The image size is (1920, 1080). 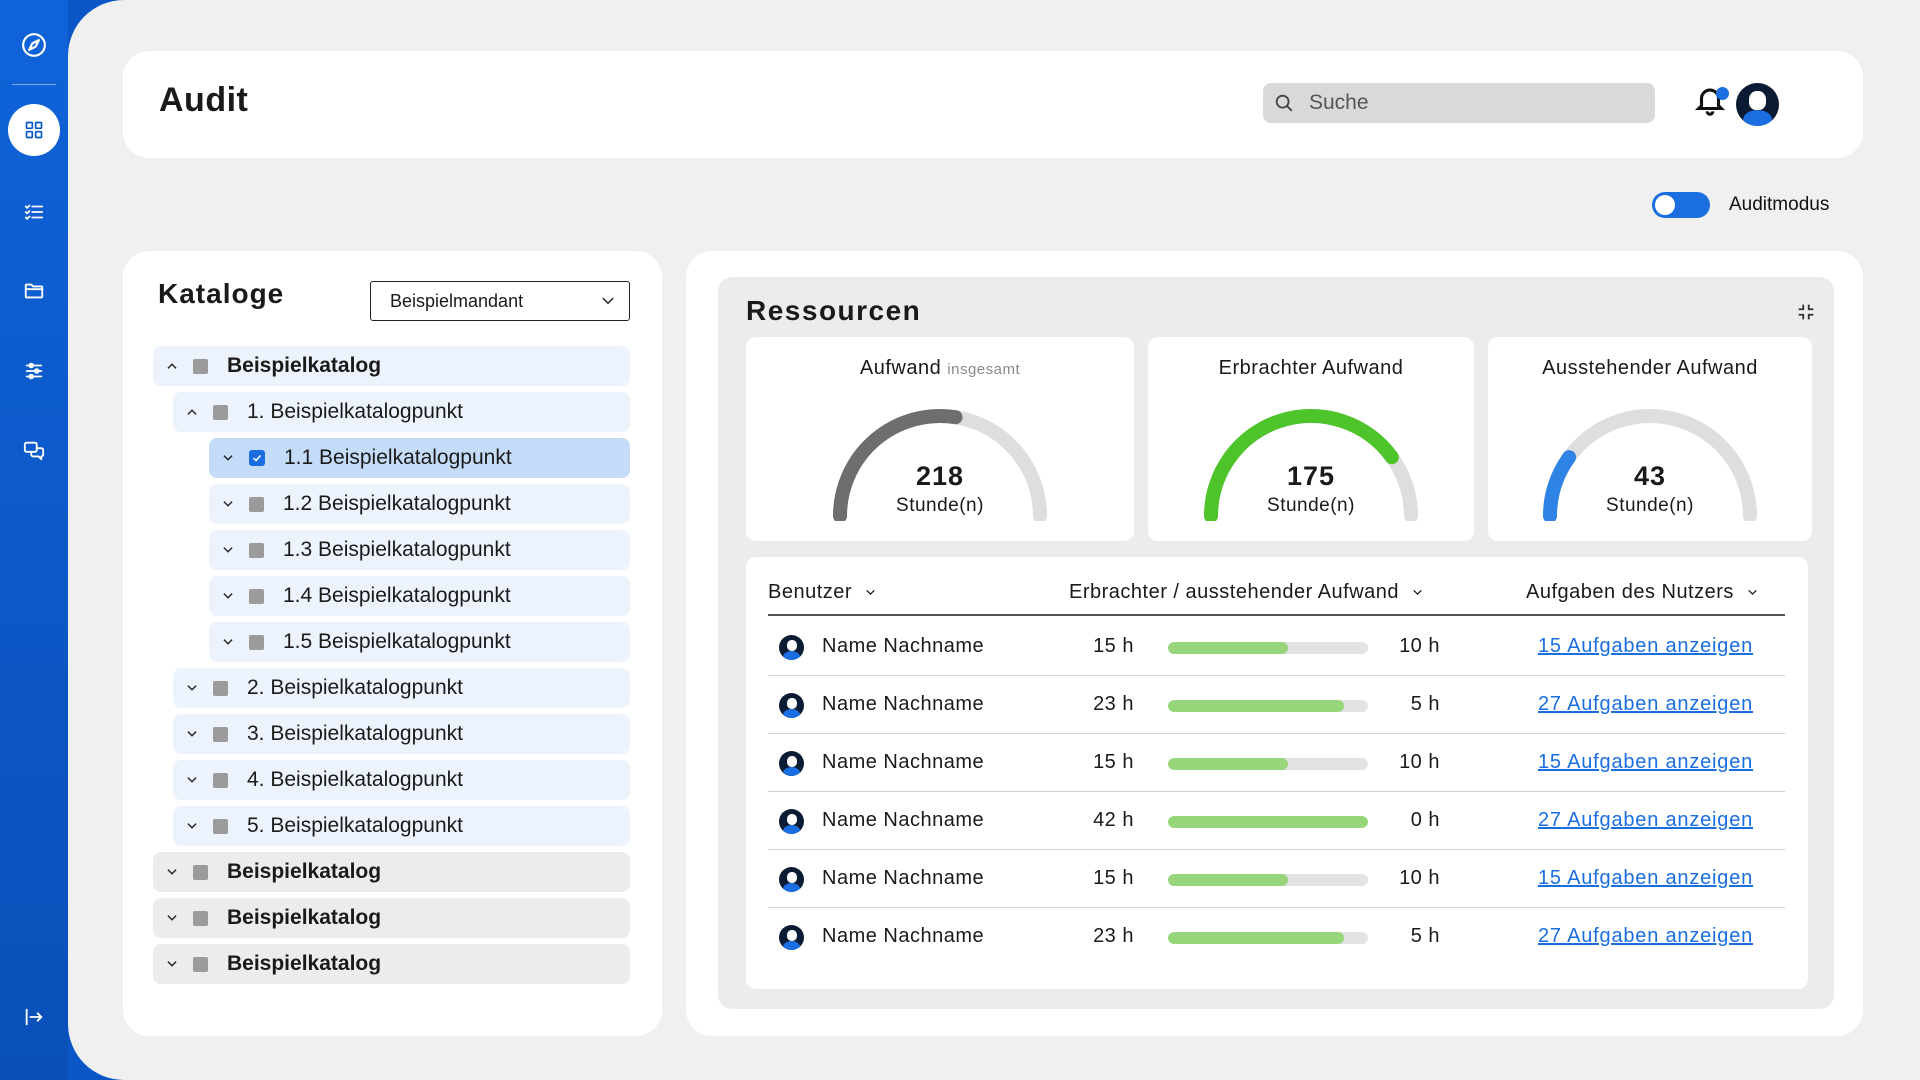 I want to click on tree-item-subpoint: 1.4 Beispielkatalogpunkt, so click(x=419, y=596).